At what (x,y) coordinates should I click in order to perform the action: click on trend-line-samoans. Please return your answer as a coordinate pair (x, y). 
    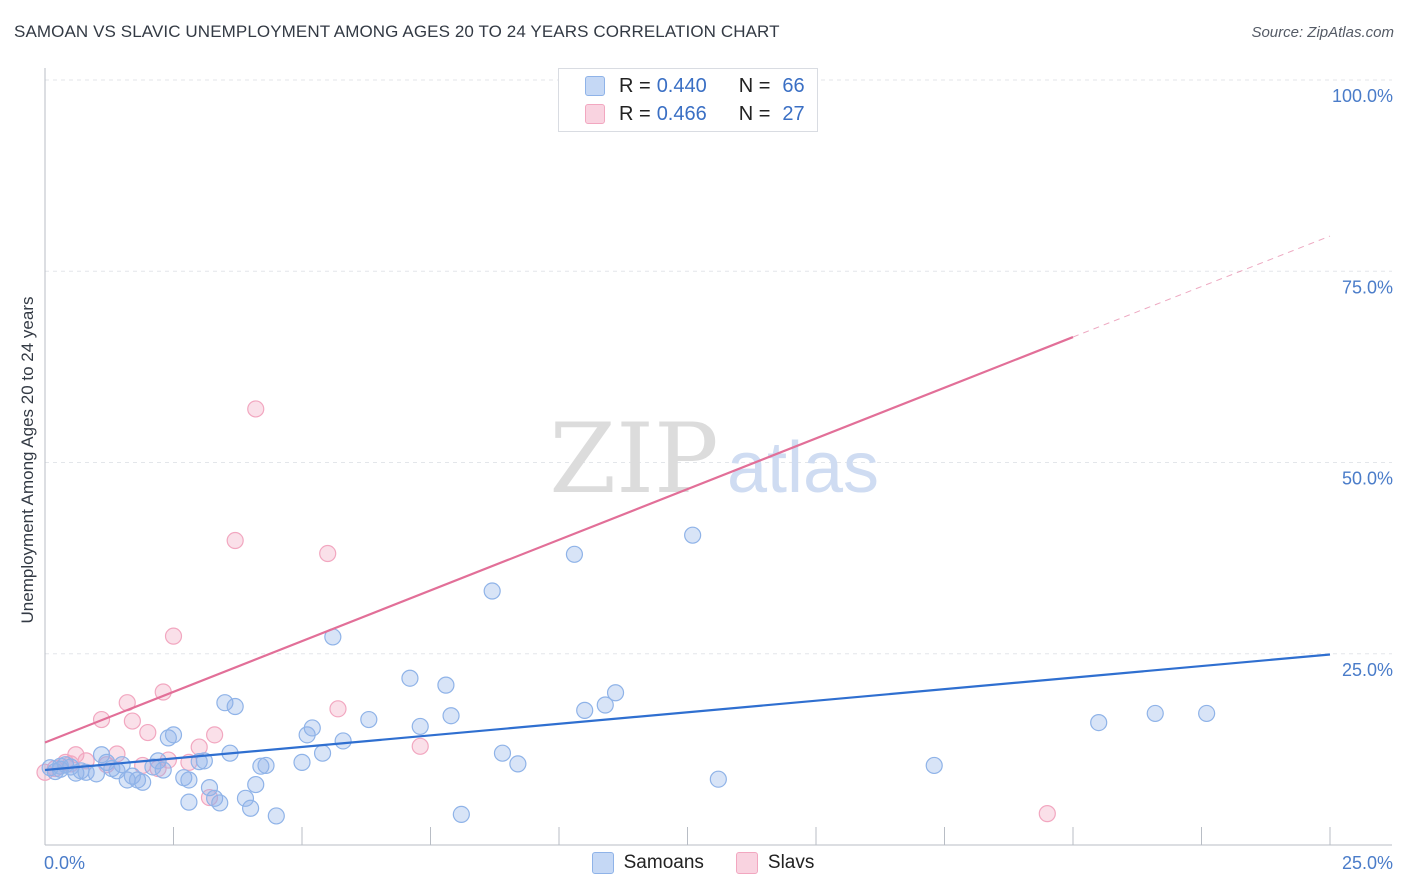
    Looking at the image, I should click on (687, 712).